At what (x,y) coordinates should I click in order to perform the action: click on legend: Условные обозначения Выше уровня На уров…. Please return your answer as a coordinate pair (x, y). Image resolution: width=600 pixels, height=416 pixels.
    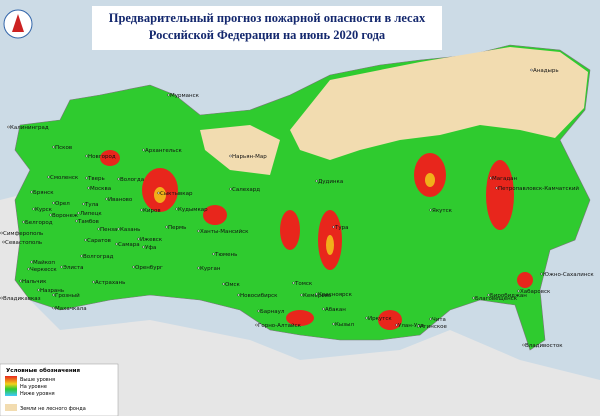
    Looking at the image, I should click on (59, 389).